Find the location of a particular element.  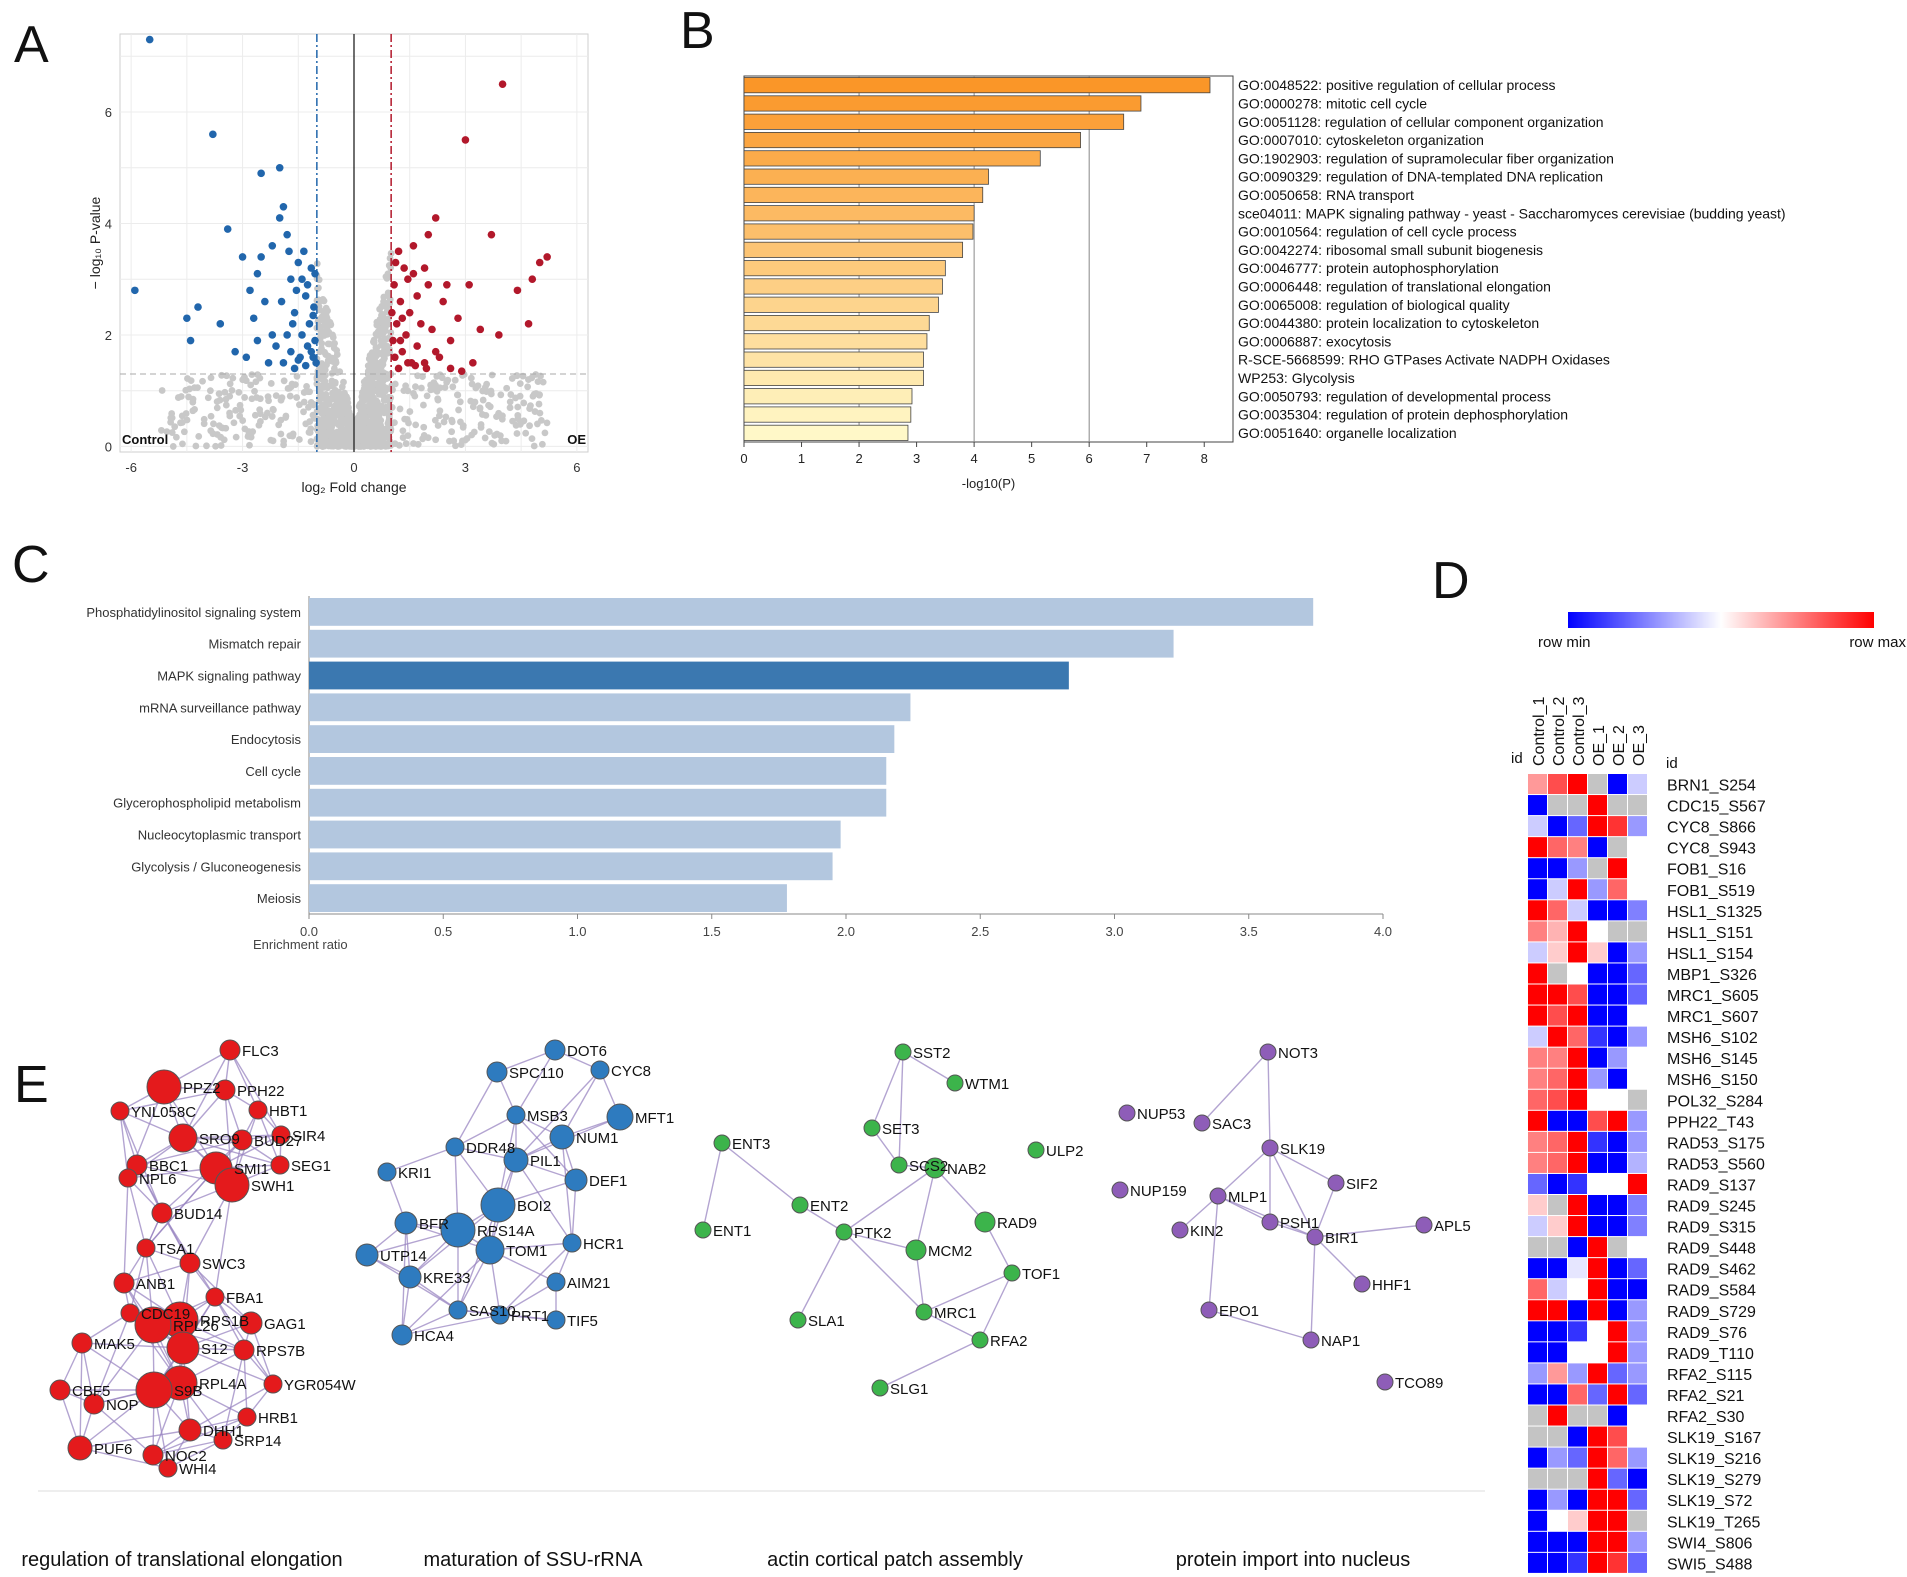

node-label: MSB3 is located at coordinates (547, 1116).